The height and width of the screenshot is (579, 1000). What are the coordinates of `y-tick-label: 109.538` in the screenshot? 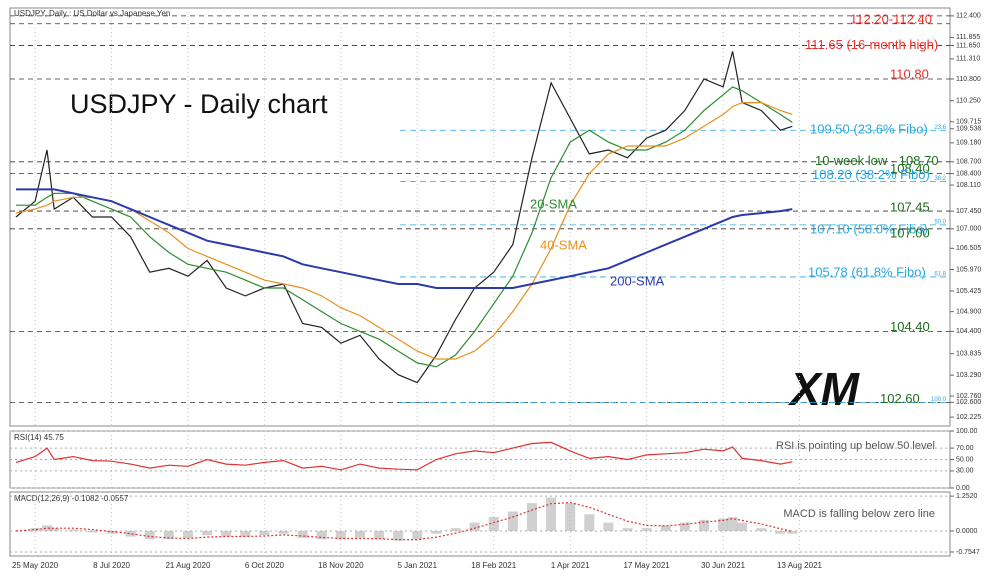 It's located at (968, 129).